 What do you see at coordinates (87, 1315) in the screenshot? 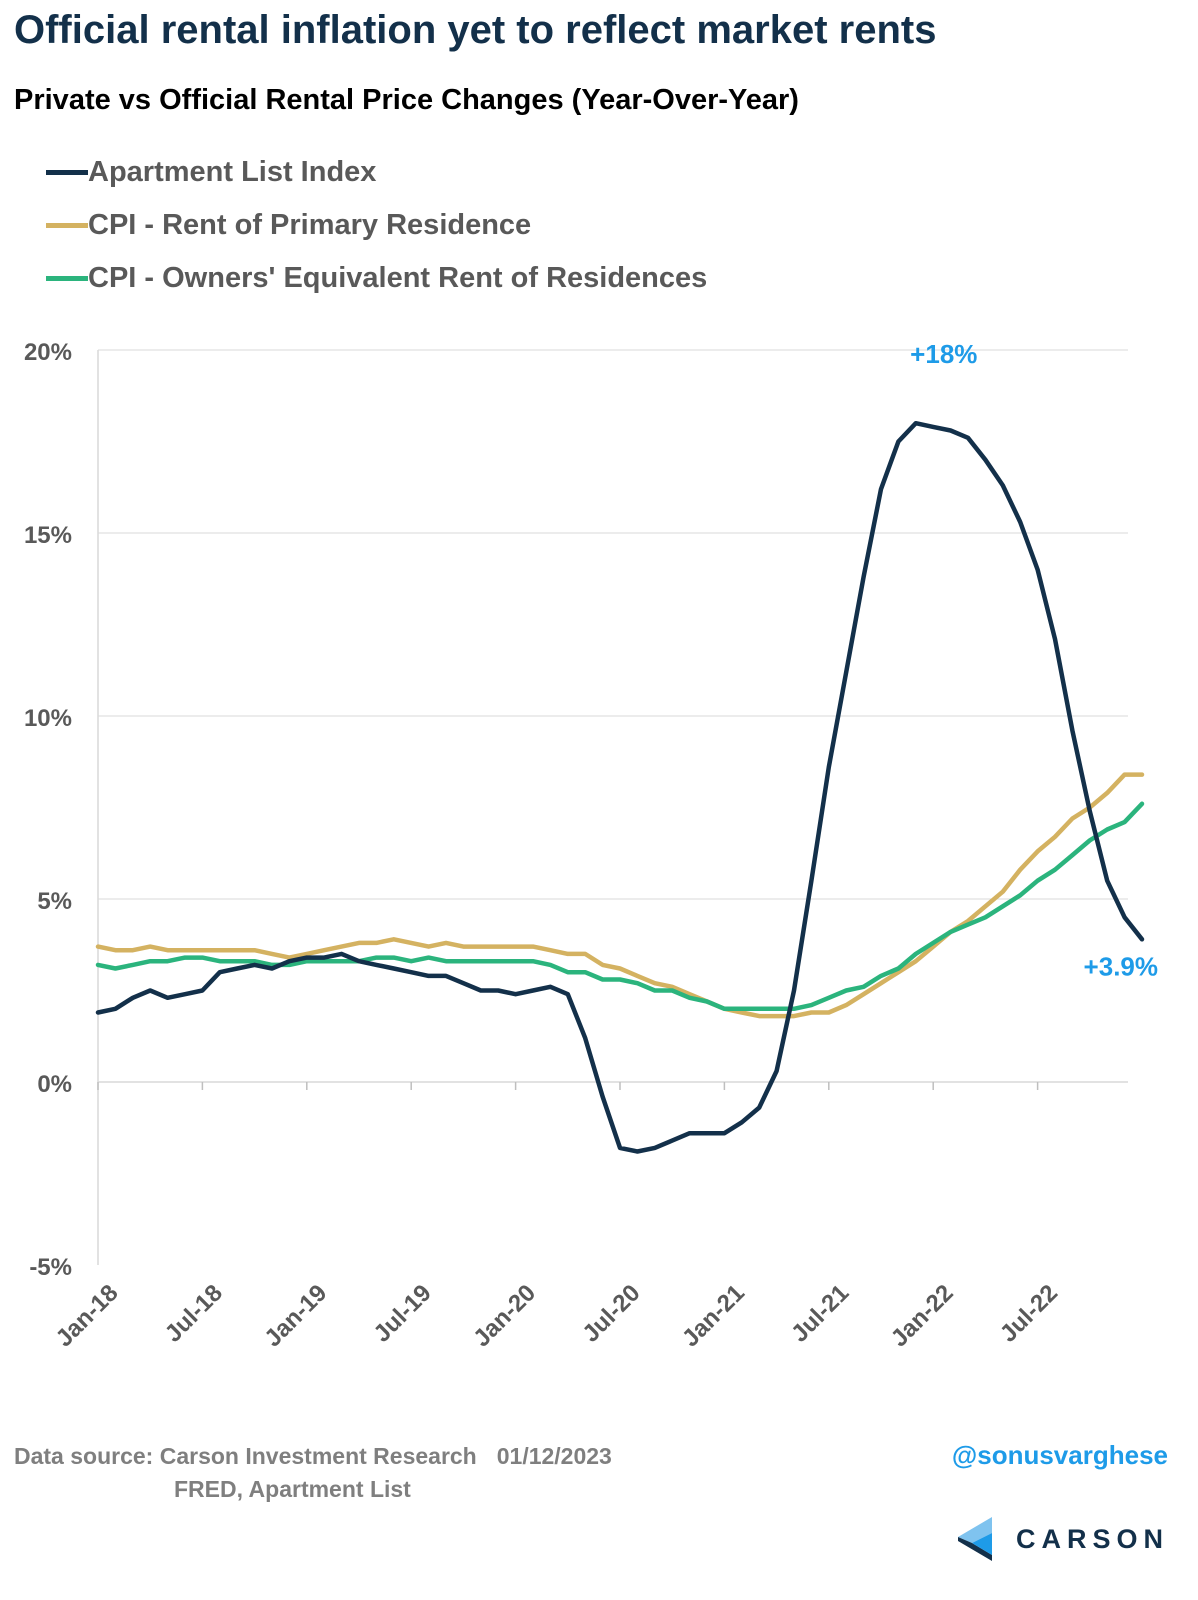
I see `x-tick-label: Jan-18` at bounding box center [87, 1315].